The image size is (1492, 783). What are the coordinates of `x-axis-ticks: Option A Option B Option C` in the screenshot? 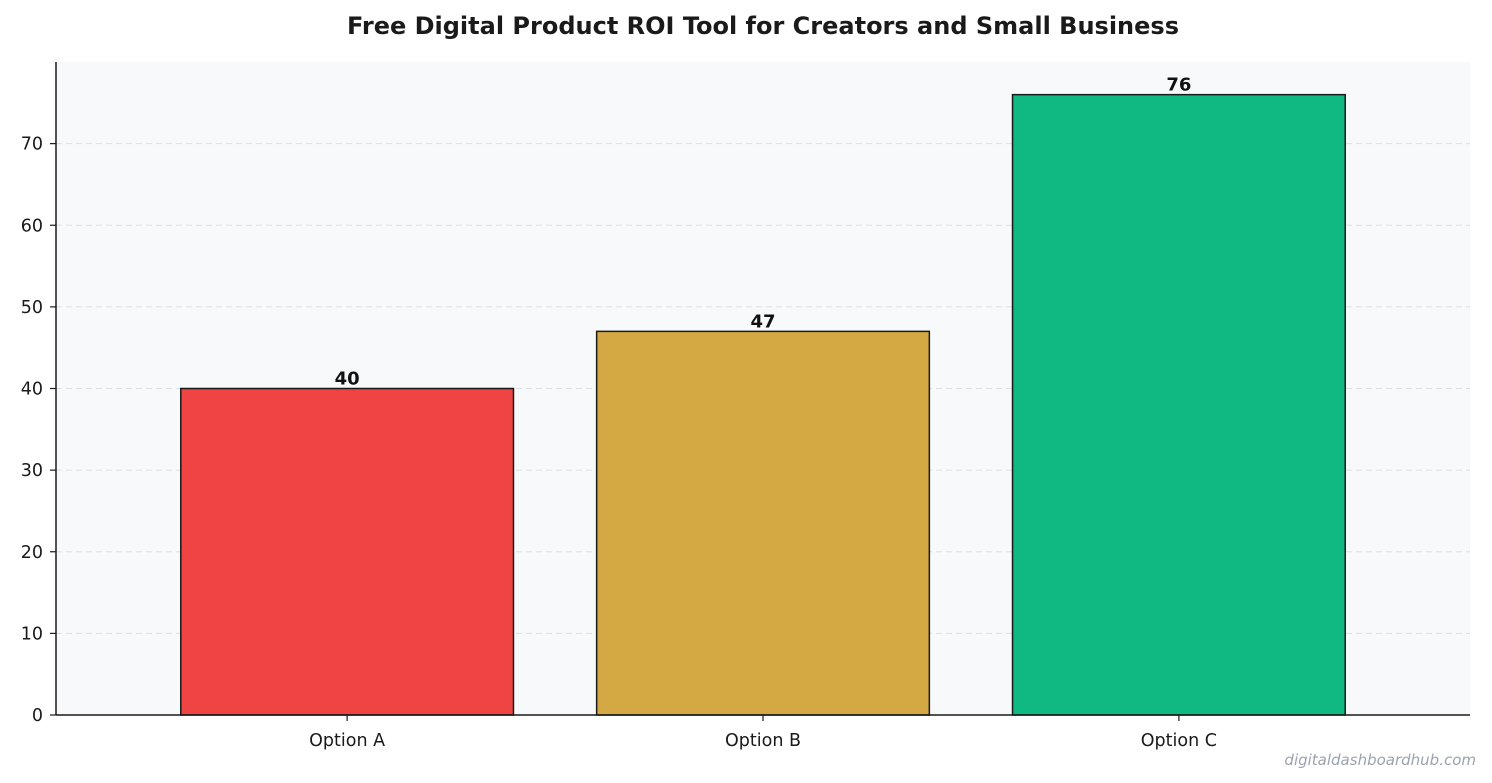 It's located at (763, 733).